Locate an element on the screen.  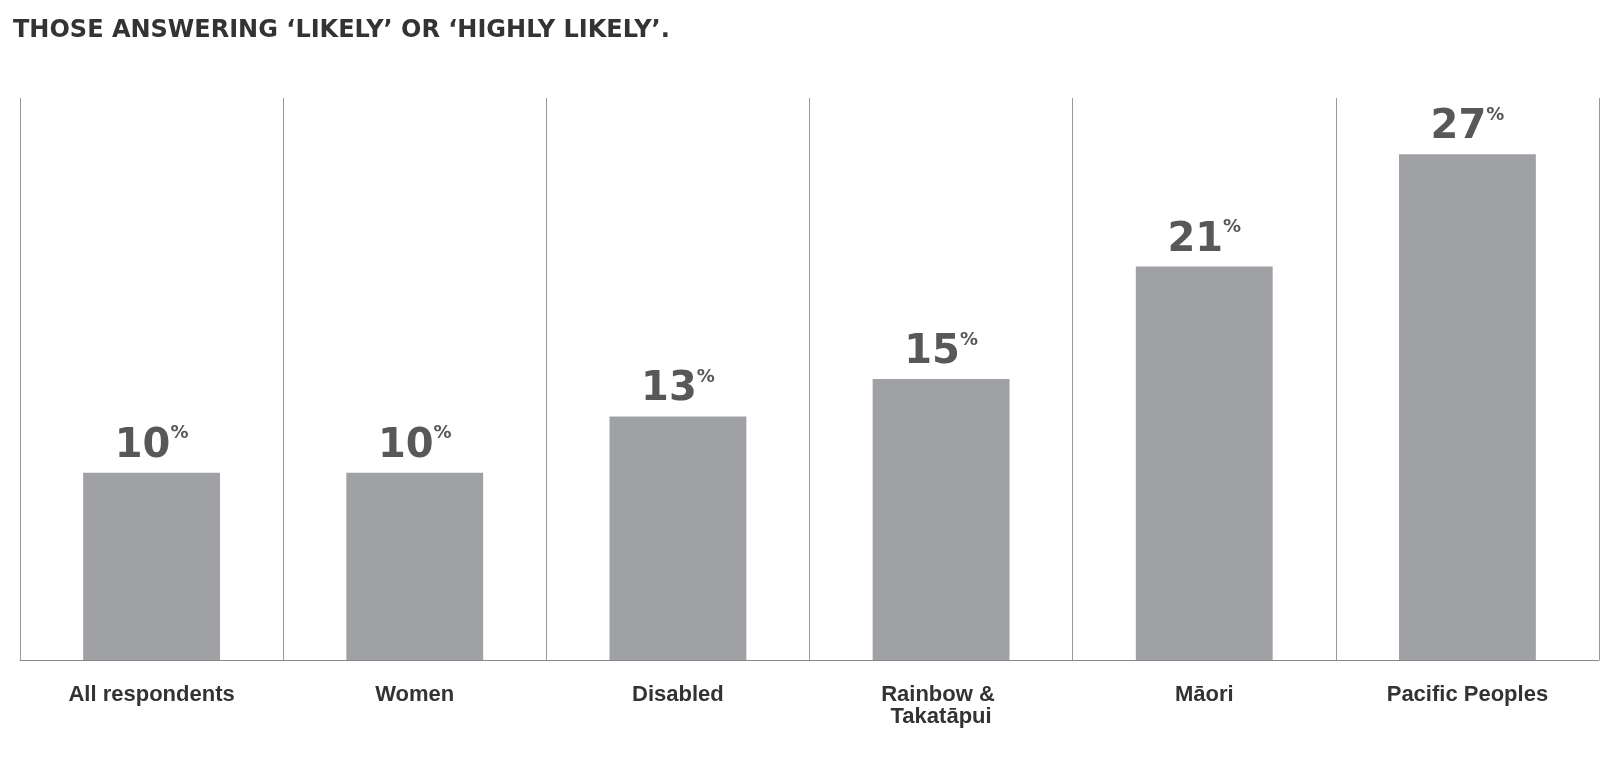
x-tick-label: Pacific Peoples is located at coordinates (1467, 693).